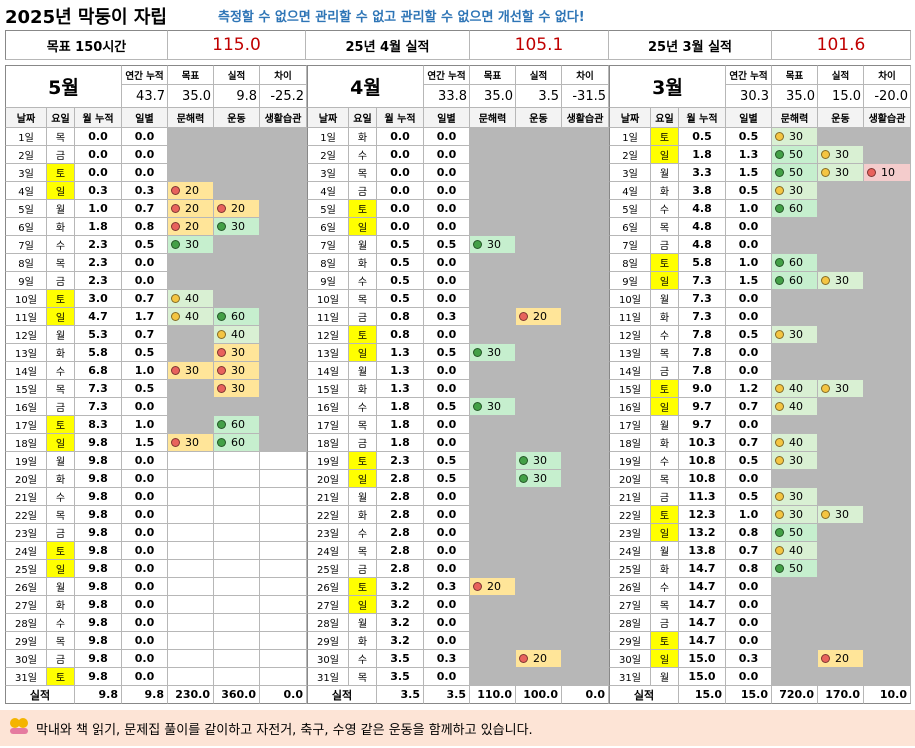 The image size is (915, 748). Describe the element at coordinates (26, 209) in the screenshot. I see `date-cell: 5일` at that location.